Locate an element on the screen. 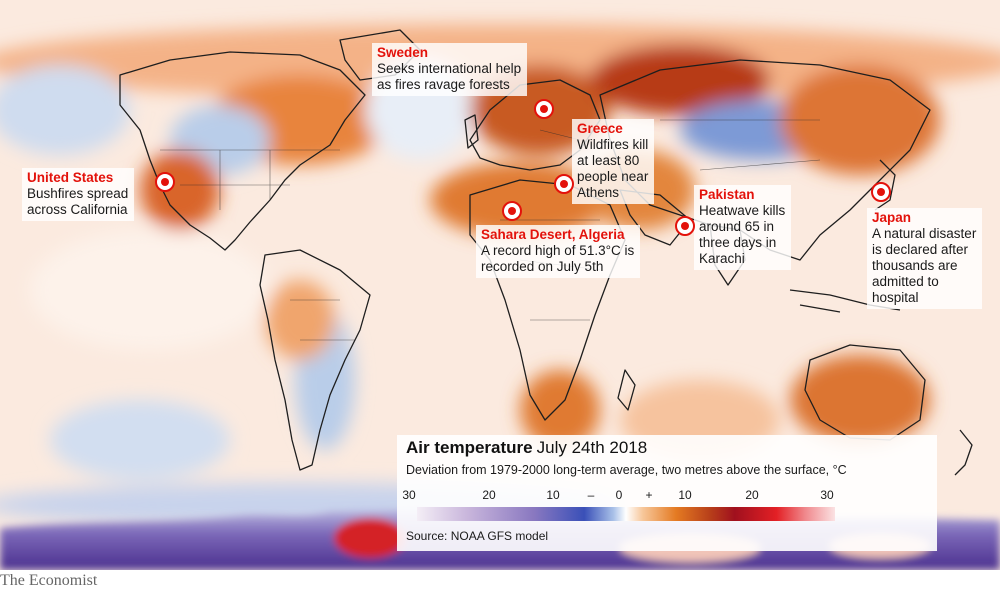 The image size is (1000, 595). callout-line: people near is located at coordinates (613, 176).